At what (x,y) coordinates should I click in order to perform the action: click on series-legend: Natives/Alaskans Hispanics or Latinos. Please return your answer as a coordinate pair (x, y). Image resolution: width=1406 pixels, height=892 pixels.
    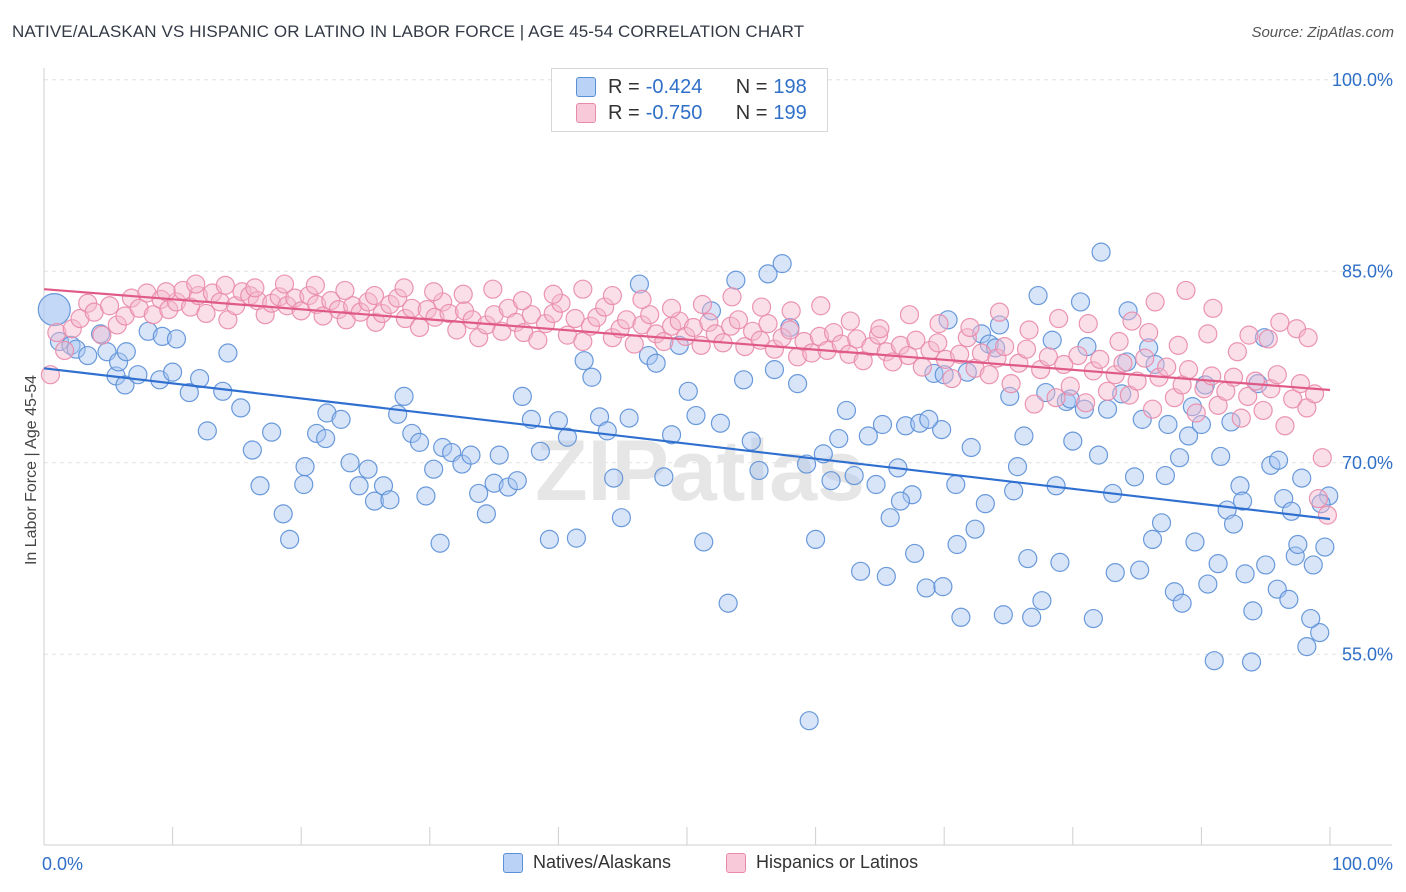
    Looking at the image, I should click on (703, 865).